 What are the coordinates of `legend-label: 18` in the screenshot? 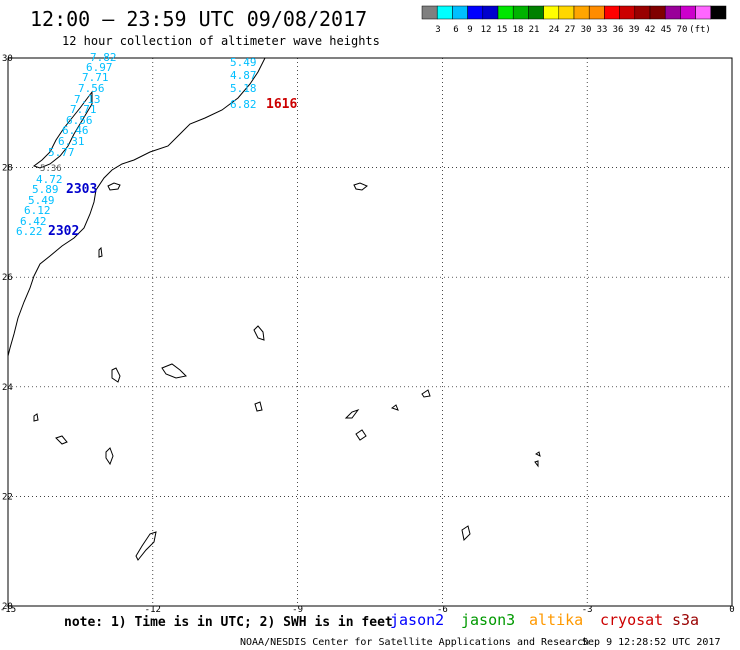 It's located at (518, 30).